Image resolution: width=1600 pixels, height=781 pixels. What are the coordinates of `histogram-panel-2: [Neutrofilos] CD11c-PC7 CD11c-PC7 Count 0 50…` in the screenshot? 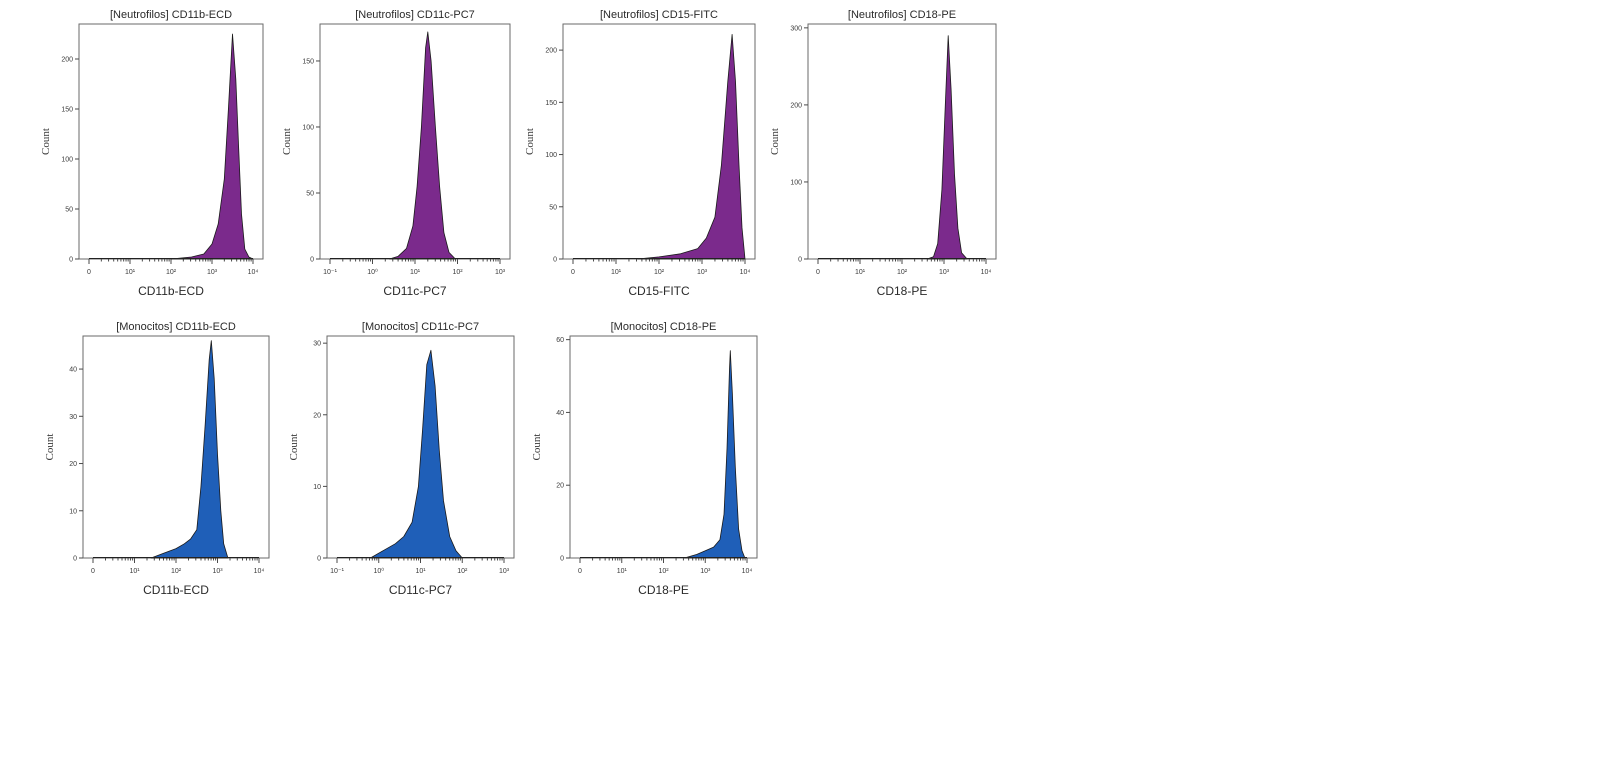 It's located at (396, 153).